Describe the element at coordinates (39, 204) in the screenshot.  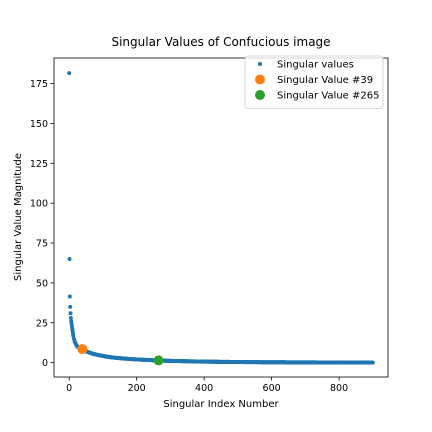
I see `y-tick-label: 100` at that location.